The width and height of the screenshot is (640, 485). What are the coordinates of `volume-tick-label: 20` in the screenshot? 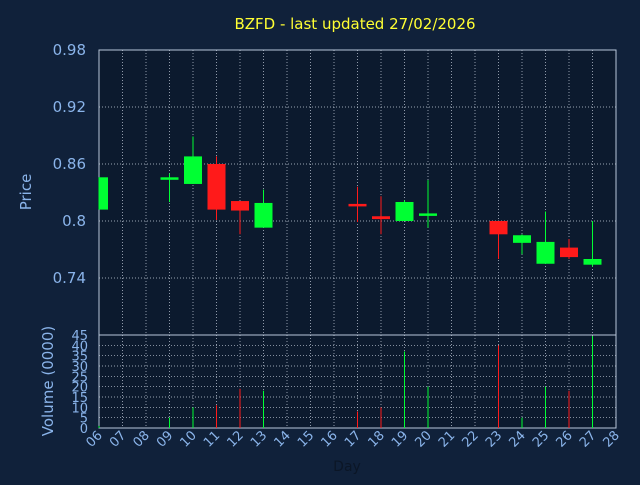 It's located at (79, 388).